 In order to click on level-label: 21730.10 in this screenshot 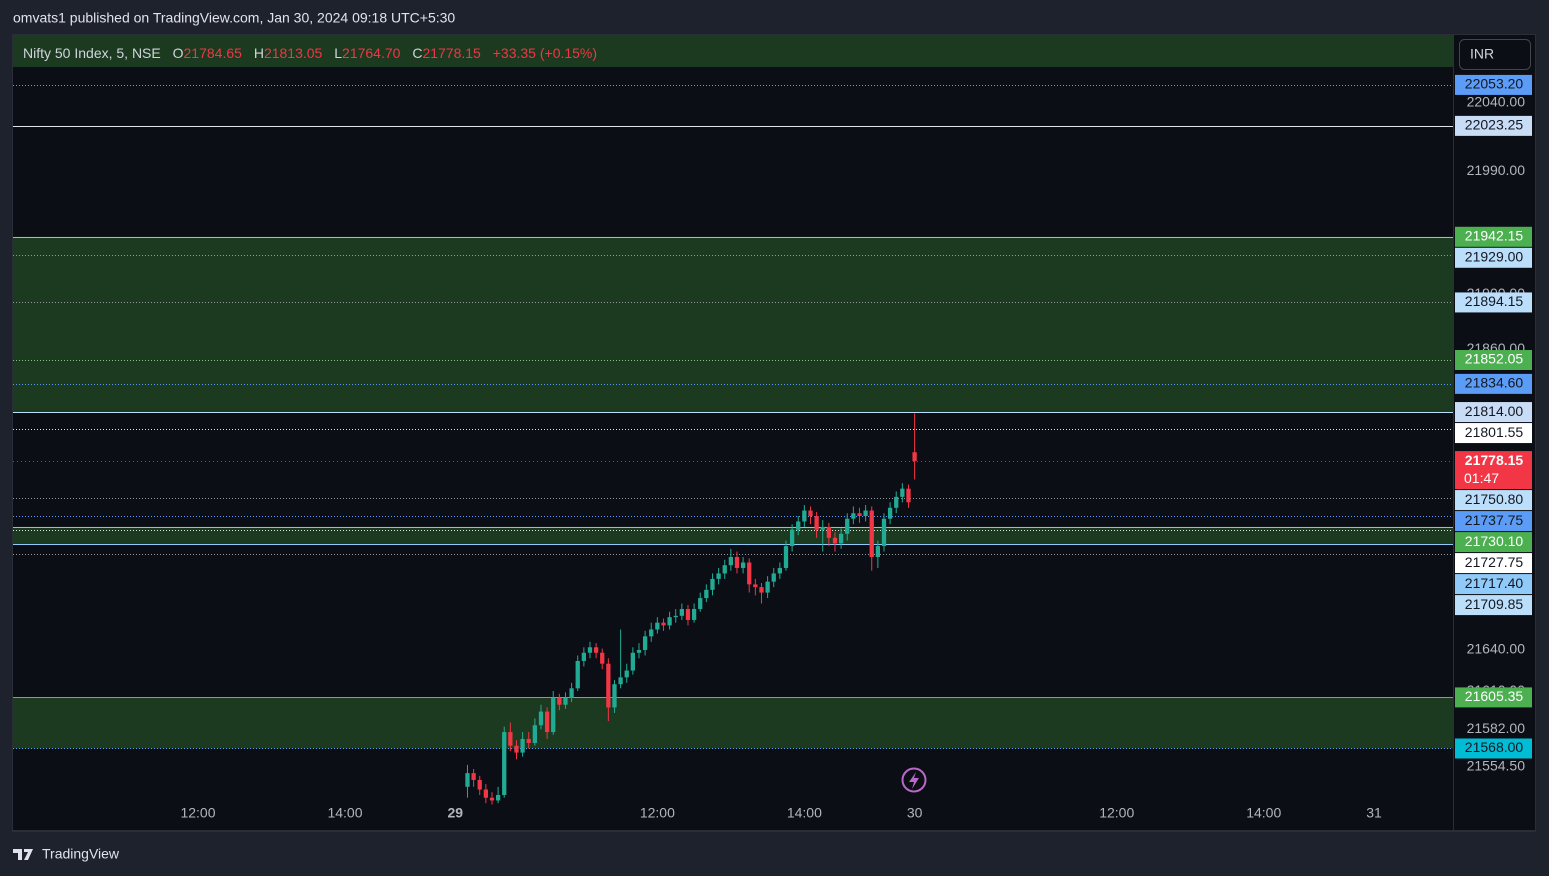, I will do `click(1494, 541)`.